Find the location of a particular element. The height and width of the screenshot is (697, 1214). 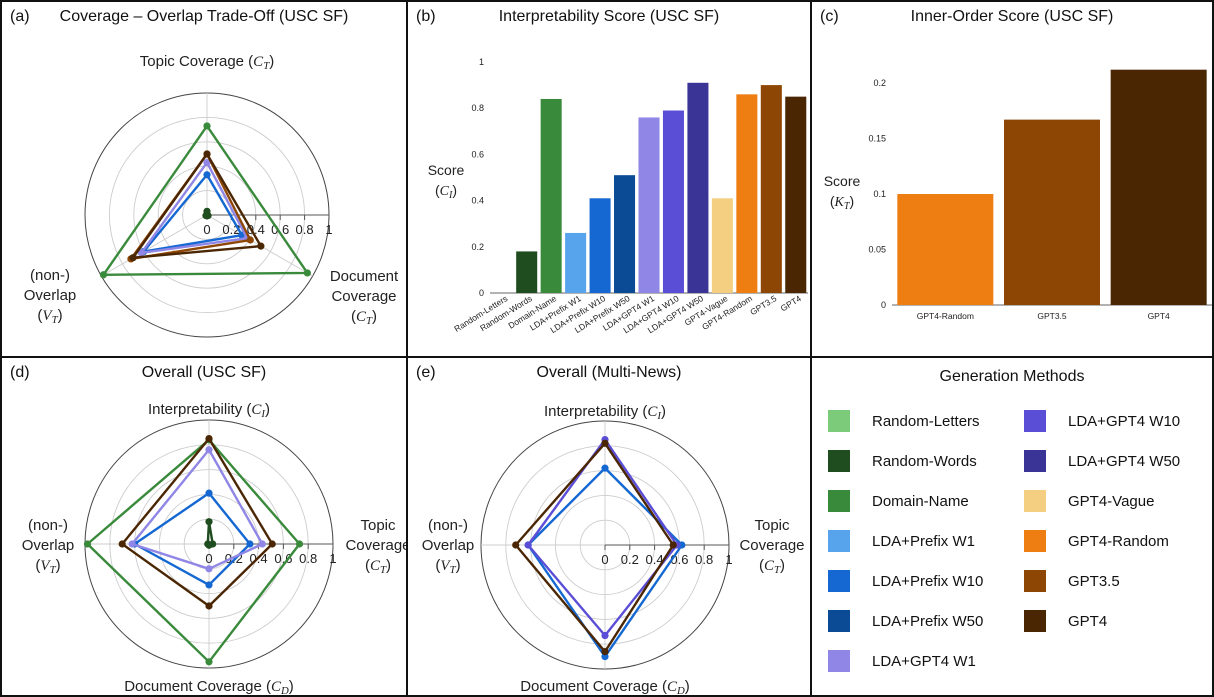

axis-label: Coverage is located at coordinates (376, 545).